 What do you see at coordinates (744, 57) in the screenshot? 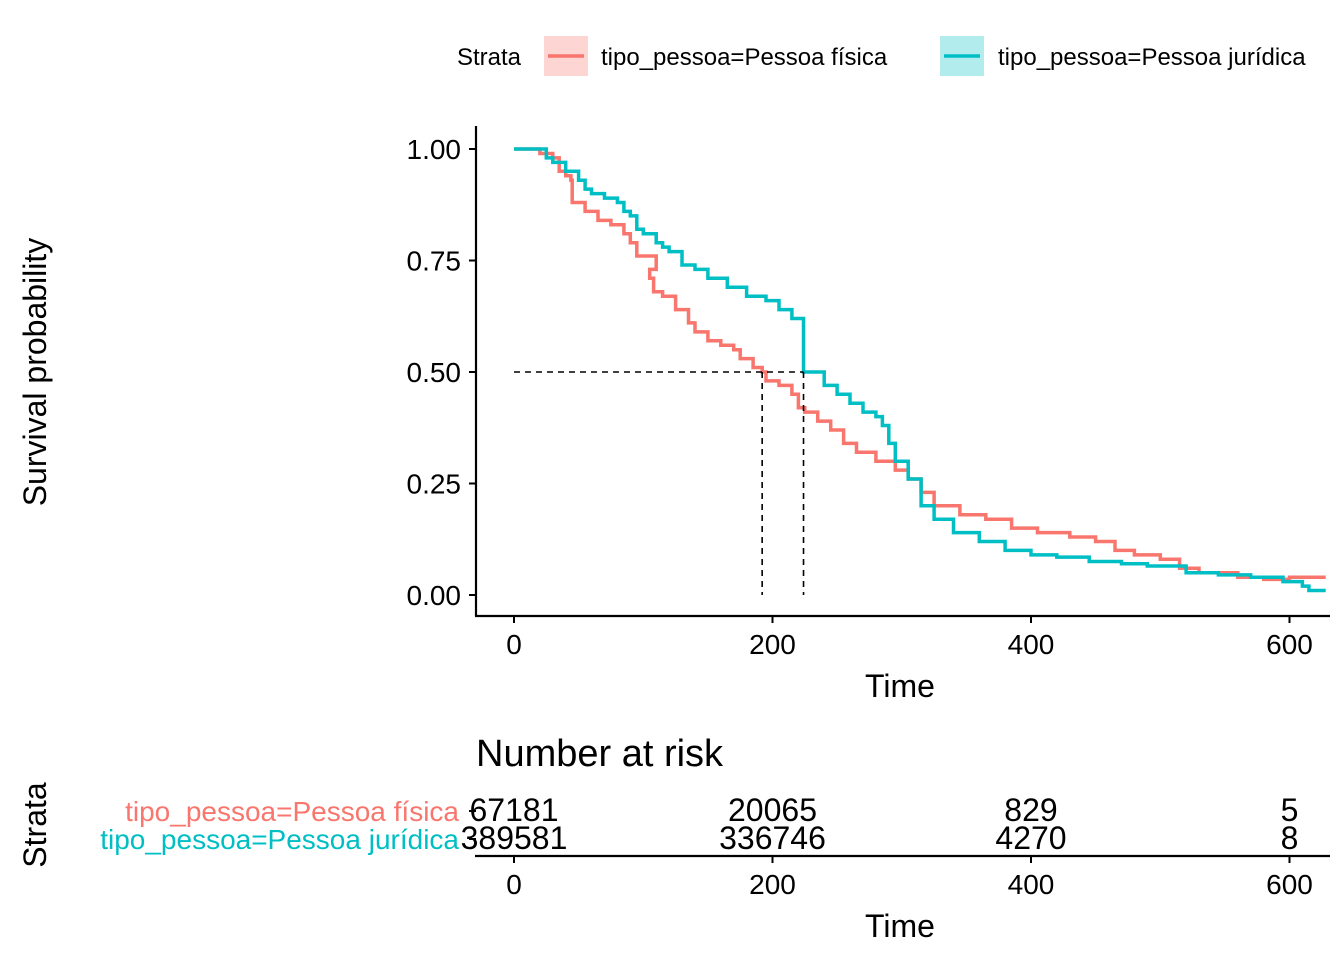
I see `legend-label-1: tipo_pessoa=Pessoa física` at bounding box center [744, 57].